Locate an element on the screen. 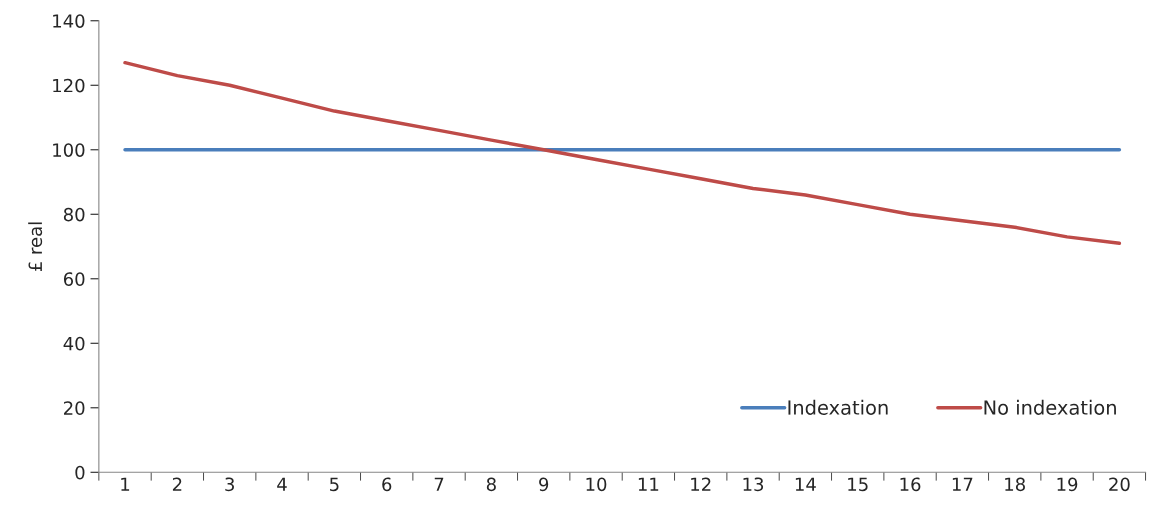 The width and height of the screenshot is (1163, 519). x-tick-label: 19 is located at coordinates (1067, 484).